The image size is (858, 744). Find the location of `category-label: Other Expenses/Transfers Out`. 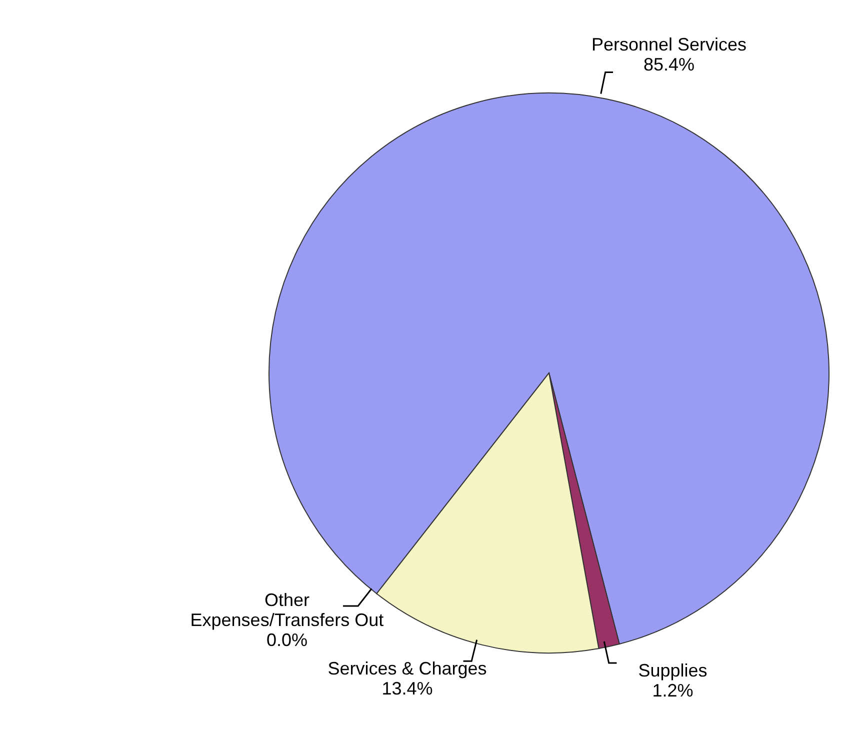

category-label: Other Expenses/Transfers Out is located at coordinates (287, 610).